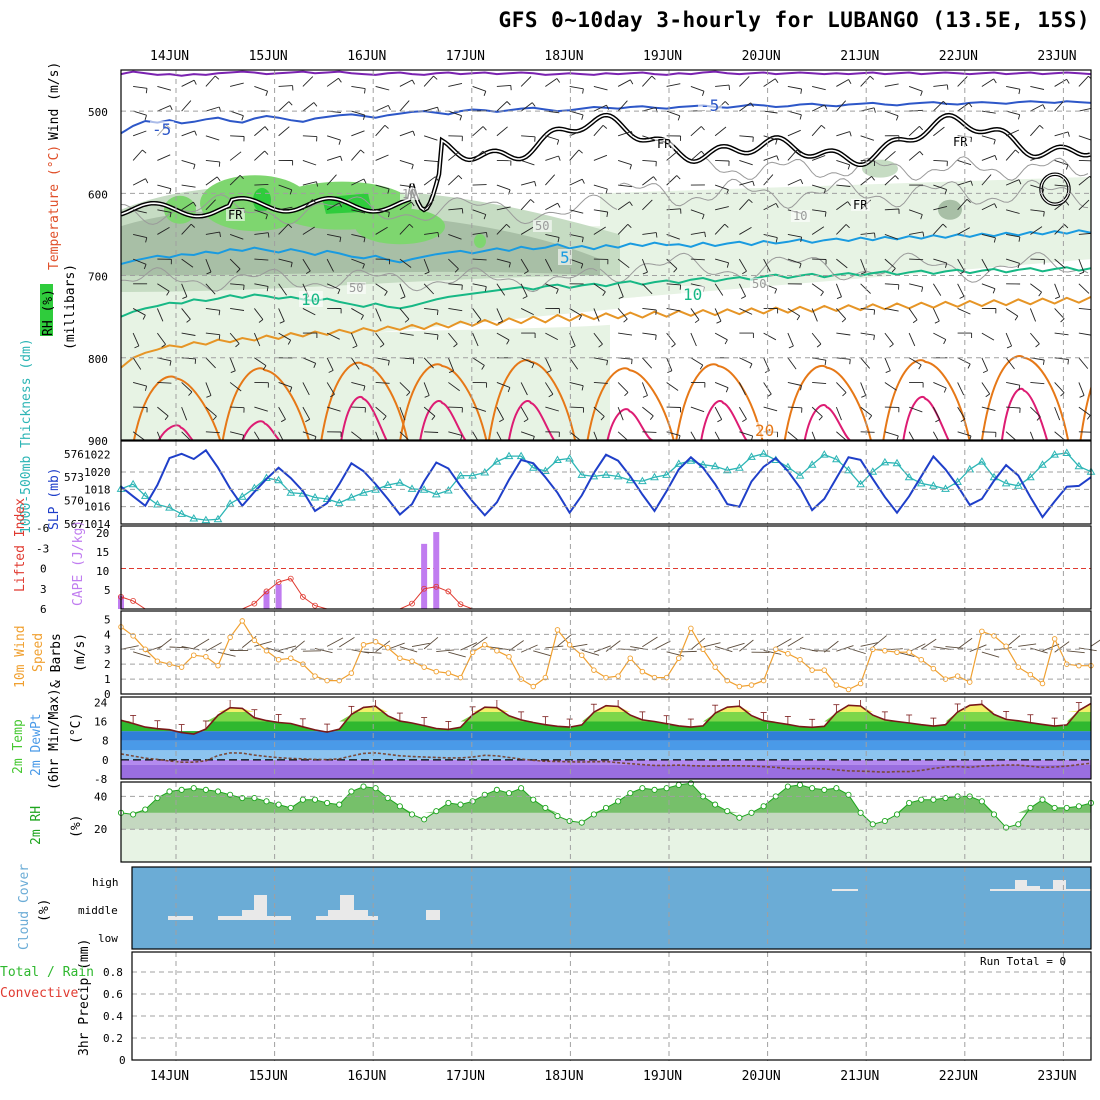 This screenshot has width=1100, height=1100. Describe the element at coordinates (108, 938) in the screenshot. I see `cloud-tick: low` at that location.